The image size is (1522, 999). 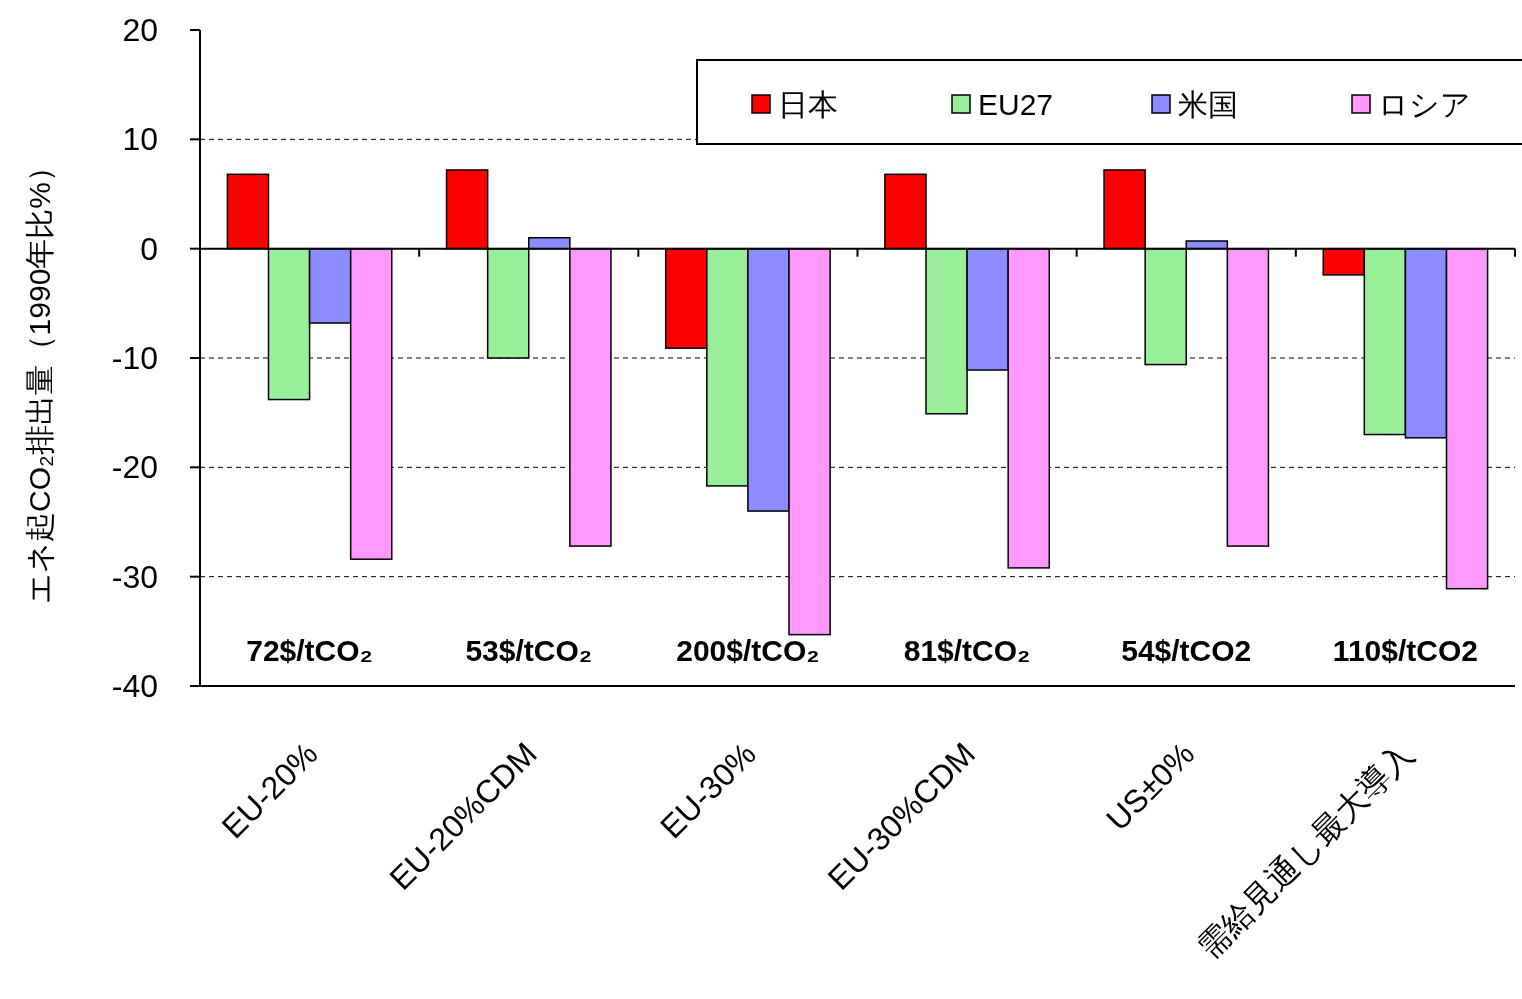 What do you see at coordinates (967, 650) in the screenshot?
I see `annotation: 81$/tCO₂` at bounding box center [967, 650].